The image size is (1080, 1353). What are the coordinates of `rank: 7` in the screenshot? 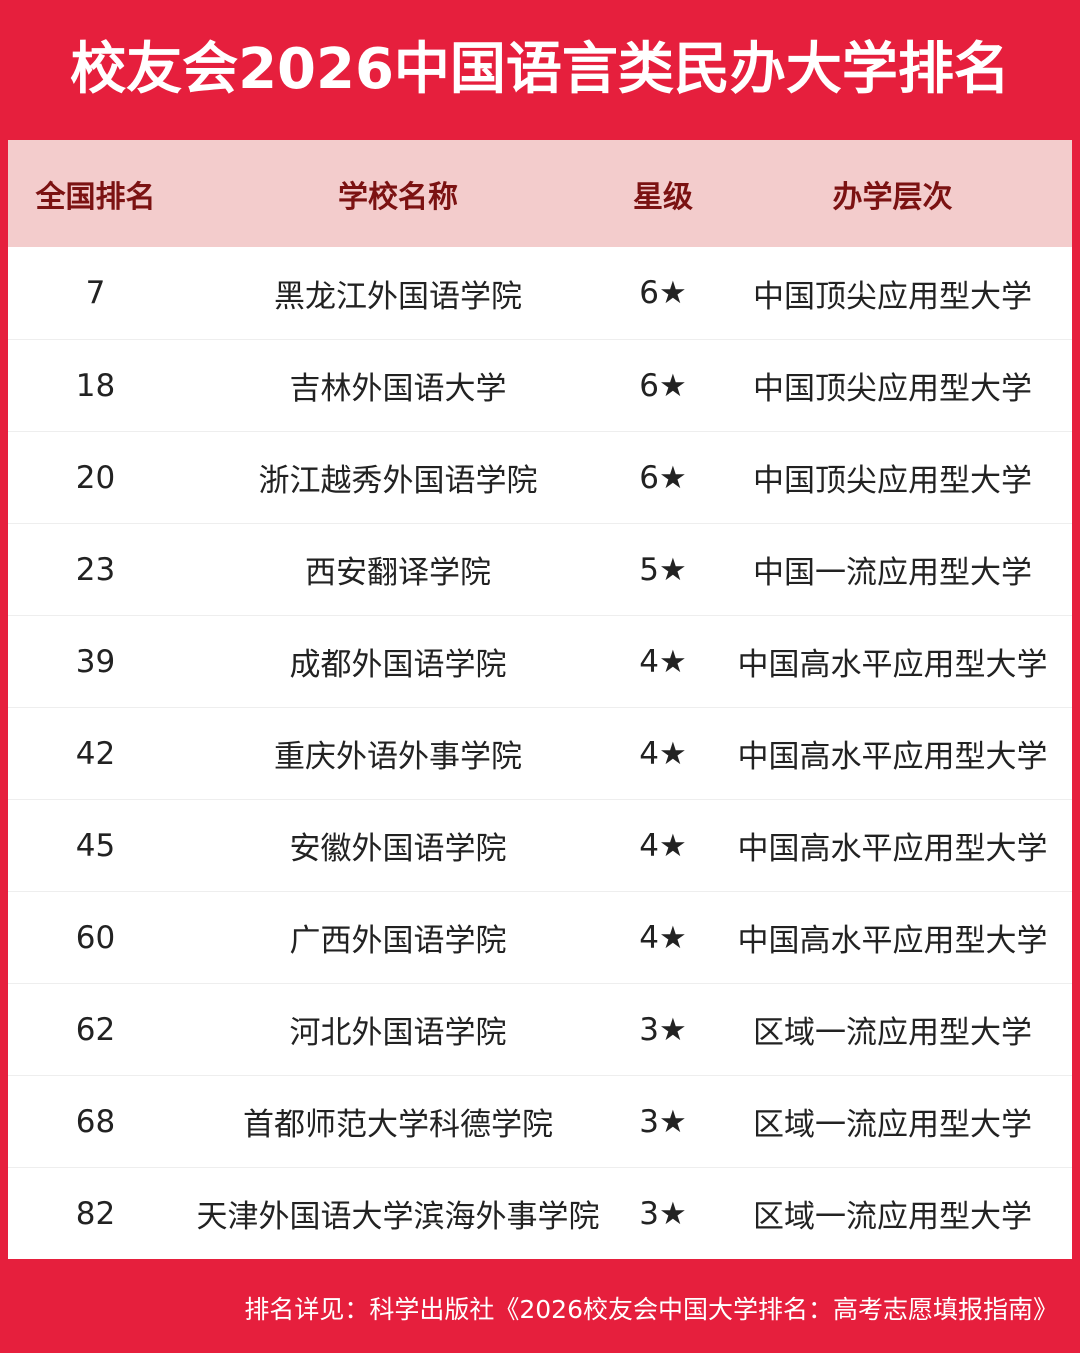 It's located at (95, 293).